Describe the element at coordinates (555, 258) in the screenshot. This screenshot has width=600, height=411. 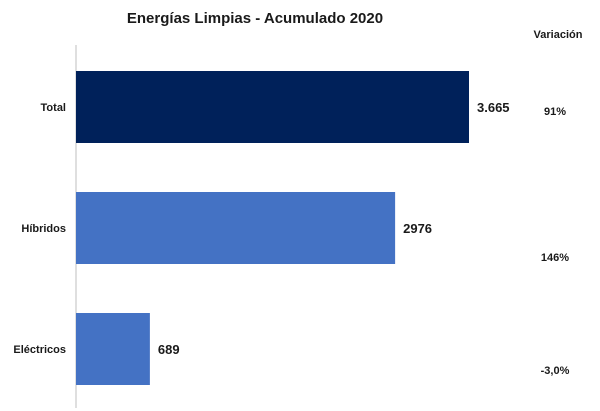
I see `variacion-value-1: 146%` at that location.